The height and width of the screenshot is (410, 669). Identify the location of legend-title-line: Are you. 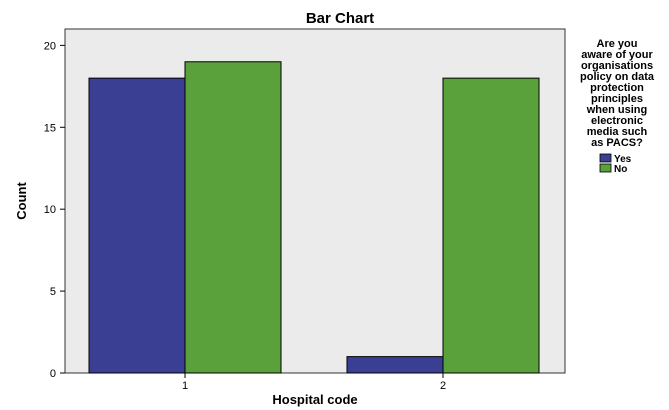
(617, 44).